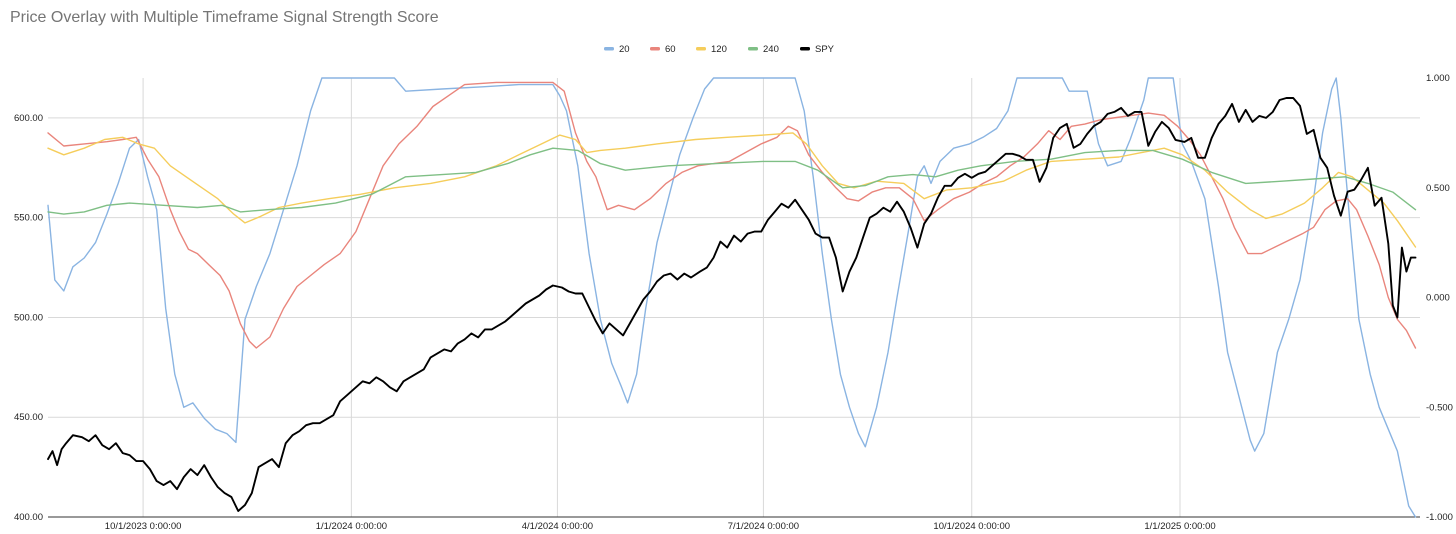 The image size is (1456, 534). Describe the element at coordinates (771, 49) in the screenshot. I see `legend-label-240: 240` at that location.